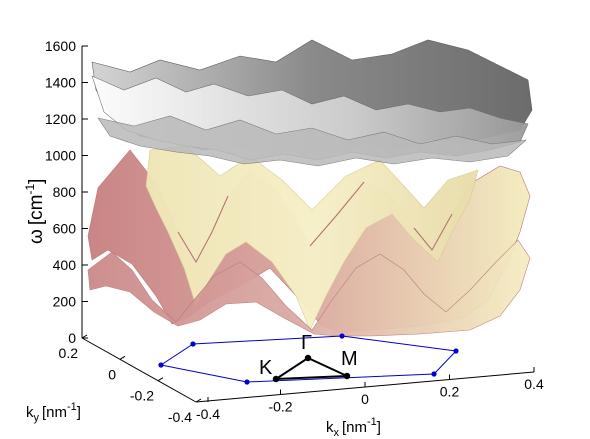  Describe the element at coordinates (142, 396) in the screenshot. I see `y-tick-label: -0.2` at that location.